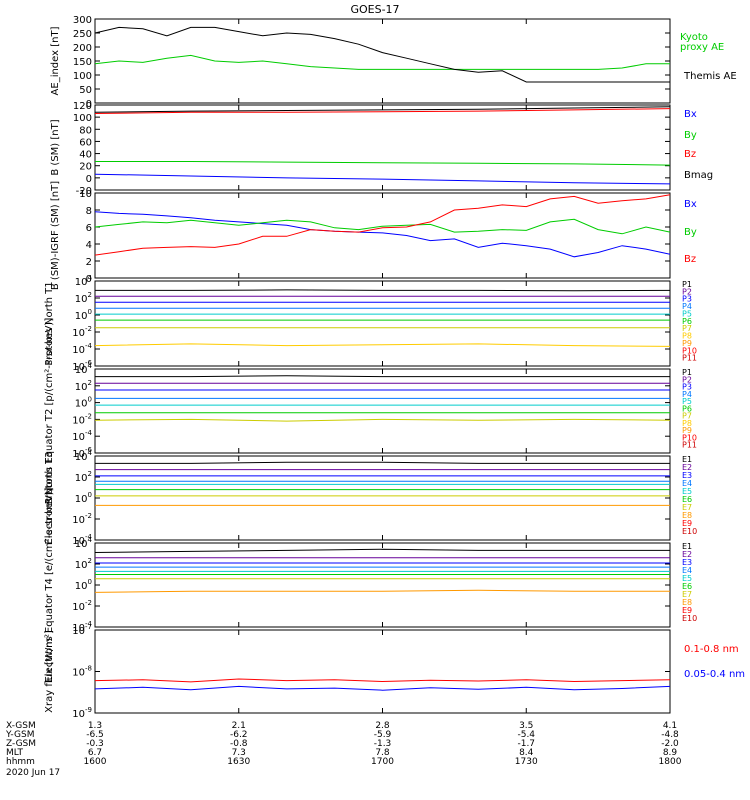 The image size is (750, 800). Describe the element at coordinates (82, 672) in the screenshot. I see `y-tick-label: 10⁻⁸` at that location.